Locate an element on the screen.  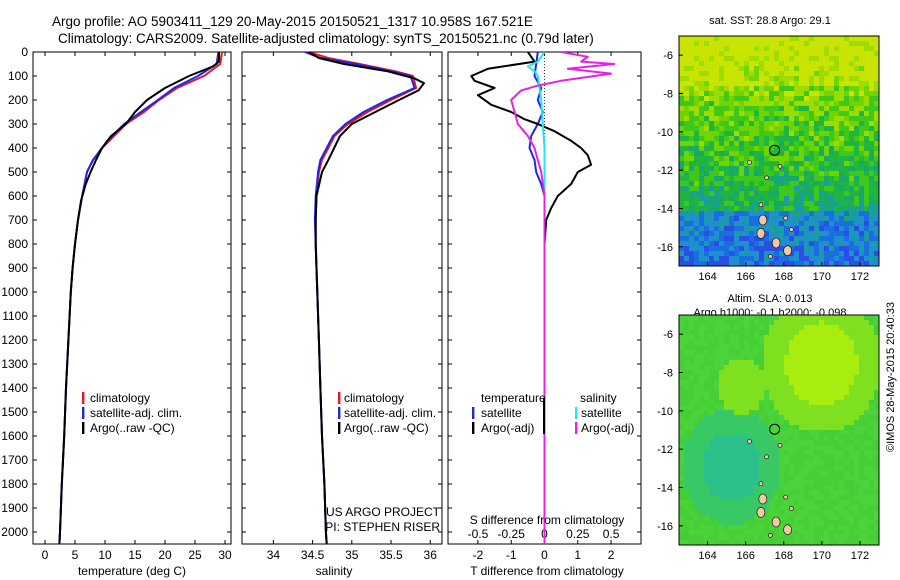
legend-swatch-satellite is located at coordinates (83, 413).